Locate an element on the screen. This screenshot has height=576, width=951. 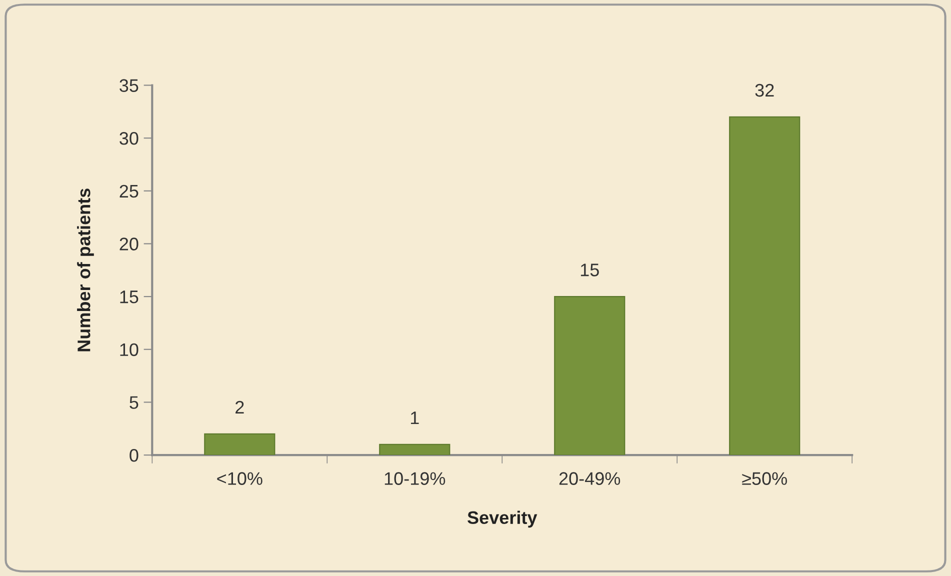
x-tick-label: 20-49% is located at coordinates (589, 478).